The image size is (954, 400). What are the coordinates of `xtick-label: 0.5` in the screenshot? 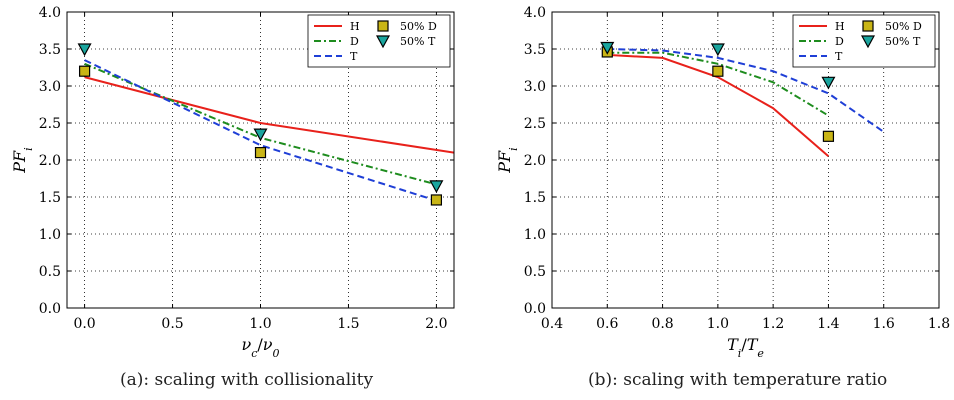 It's located at (172, 324).